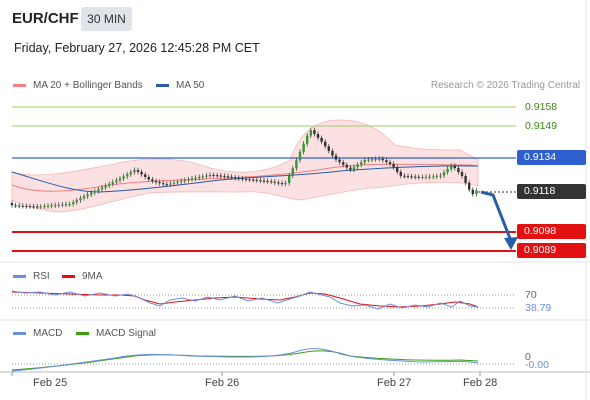 The width and height of the screenshot is (590, 400). I want to click on ma50-label: MA 50, so click(190, 85).